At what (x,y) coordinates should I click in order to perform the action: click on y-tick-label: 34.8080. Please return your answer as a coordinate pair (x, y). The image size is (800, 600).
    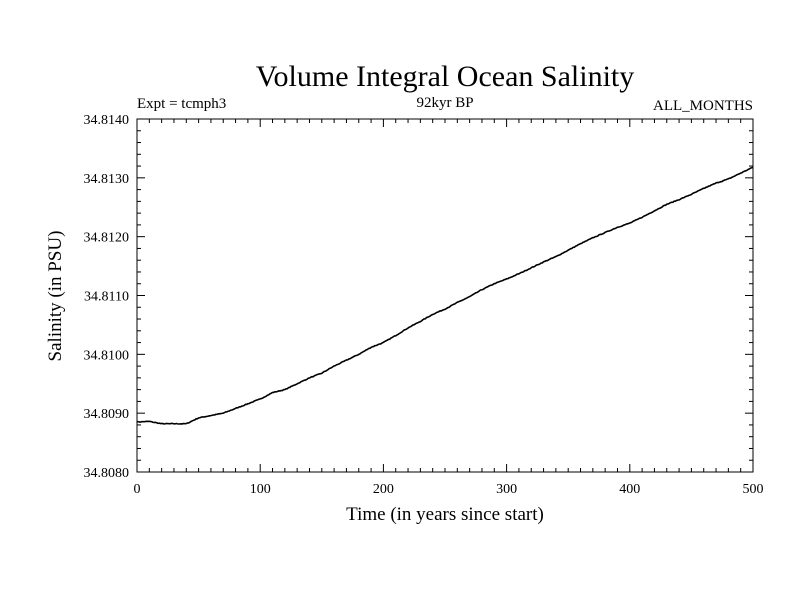
    Looking at the image, I should click on (107, 473).